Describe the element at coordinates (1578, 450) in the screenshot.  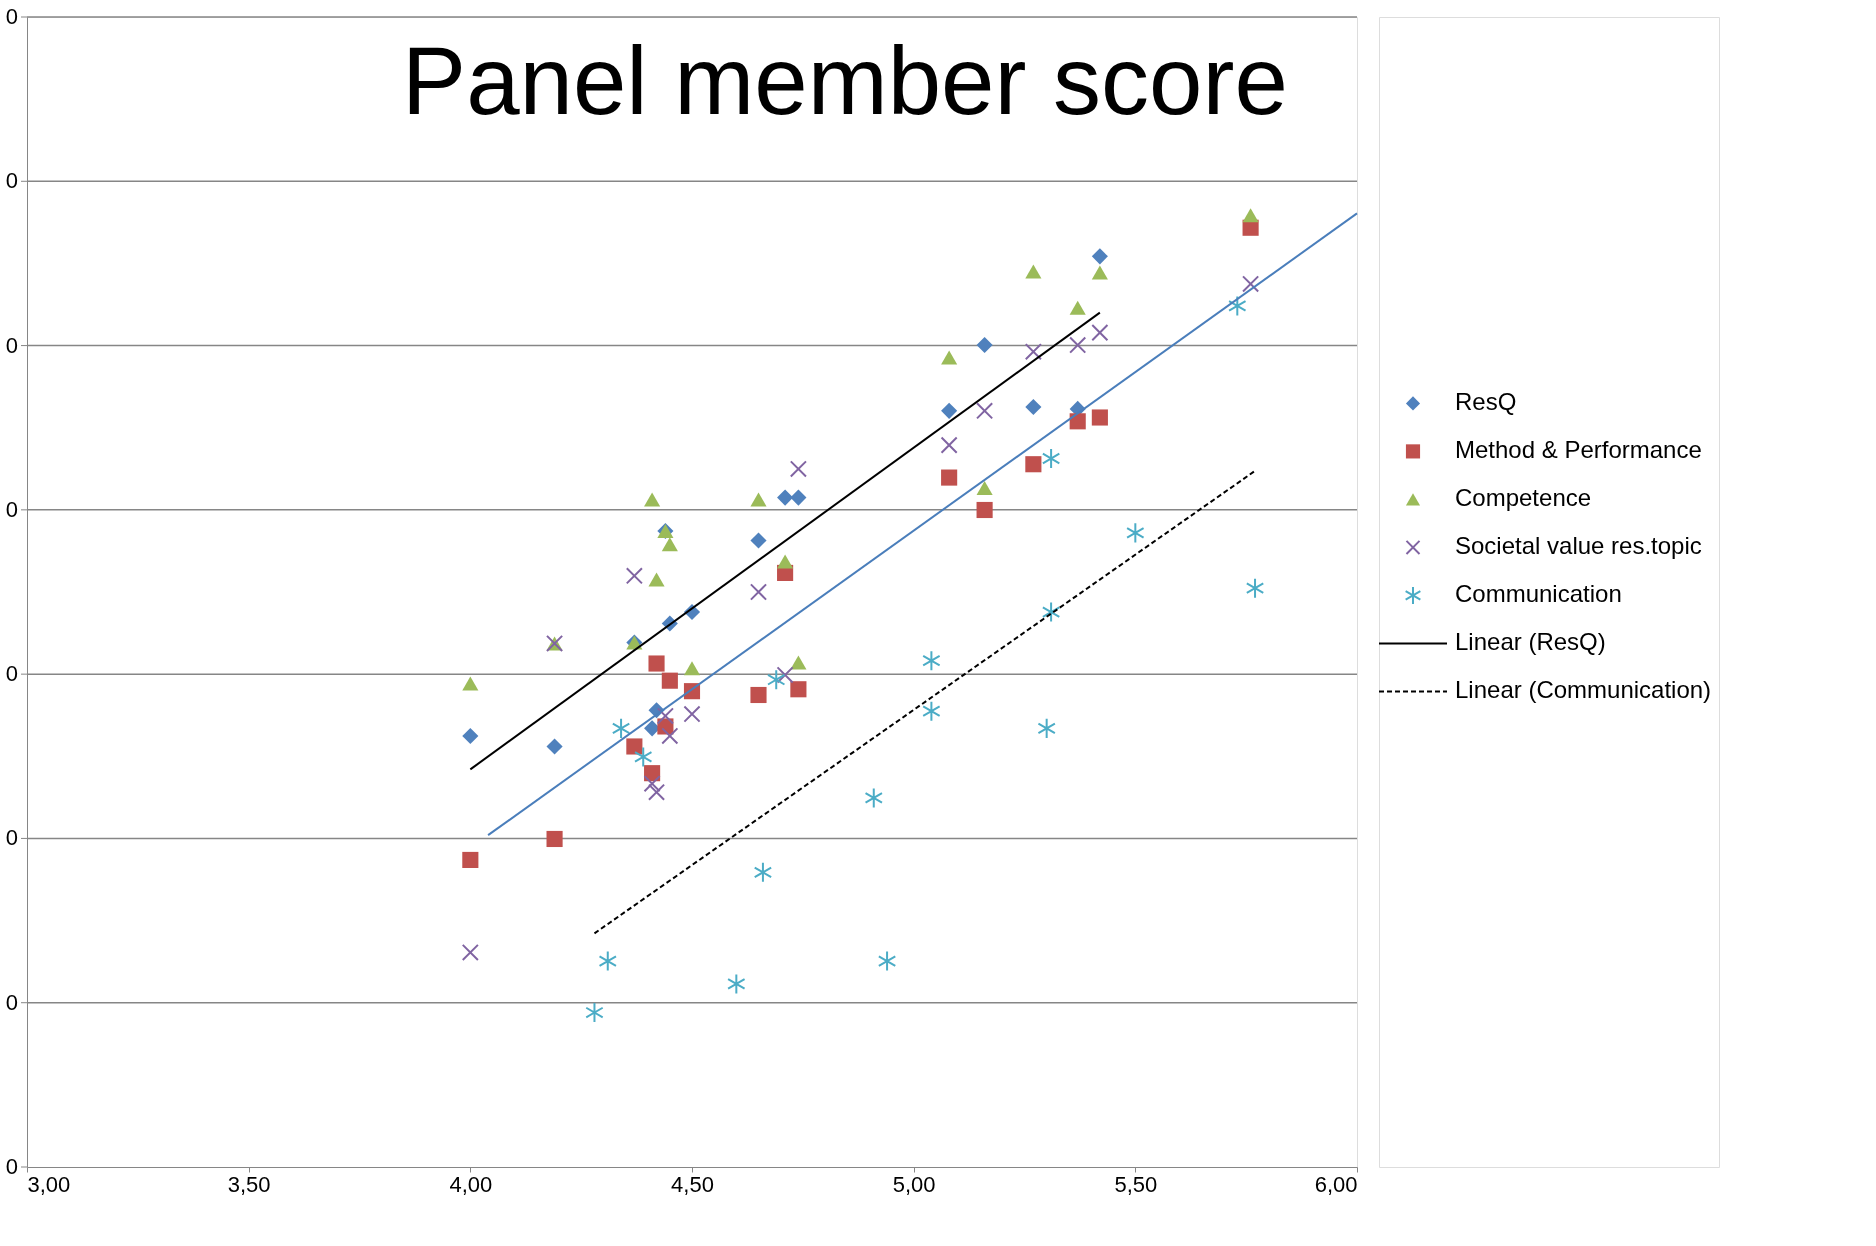
I see `legend-label: Method & Performance` at that location.